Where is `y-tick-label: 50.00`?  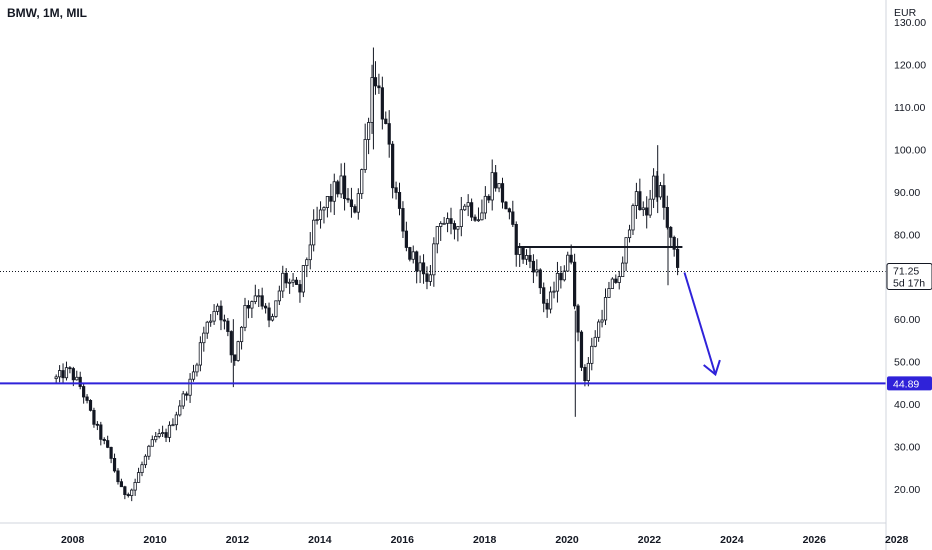
y-tick-label: 50.00 is located at coordinates (907, 363).